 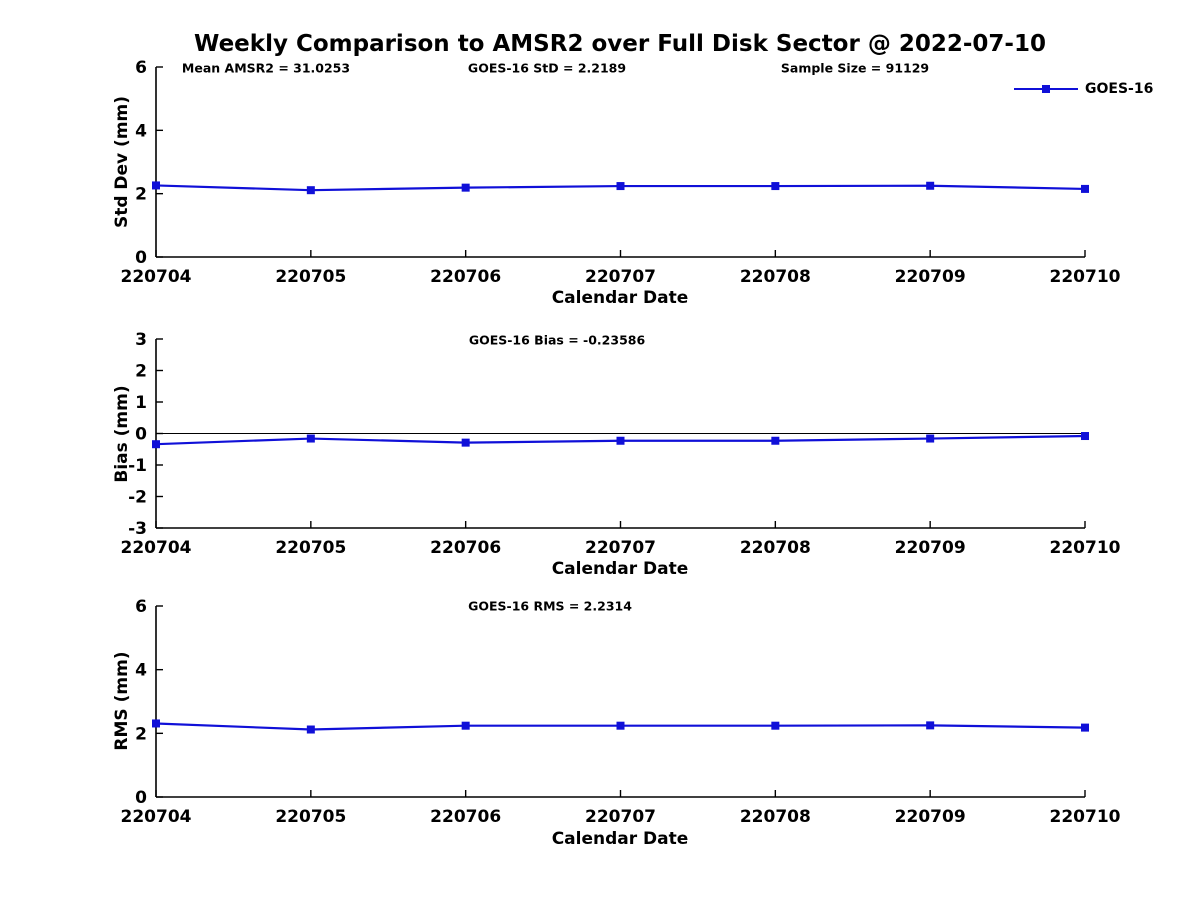 I want to click on ylabel-rms: RMS (mm), so click(x=122, y=701).